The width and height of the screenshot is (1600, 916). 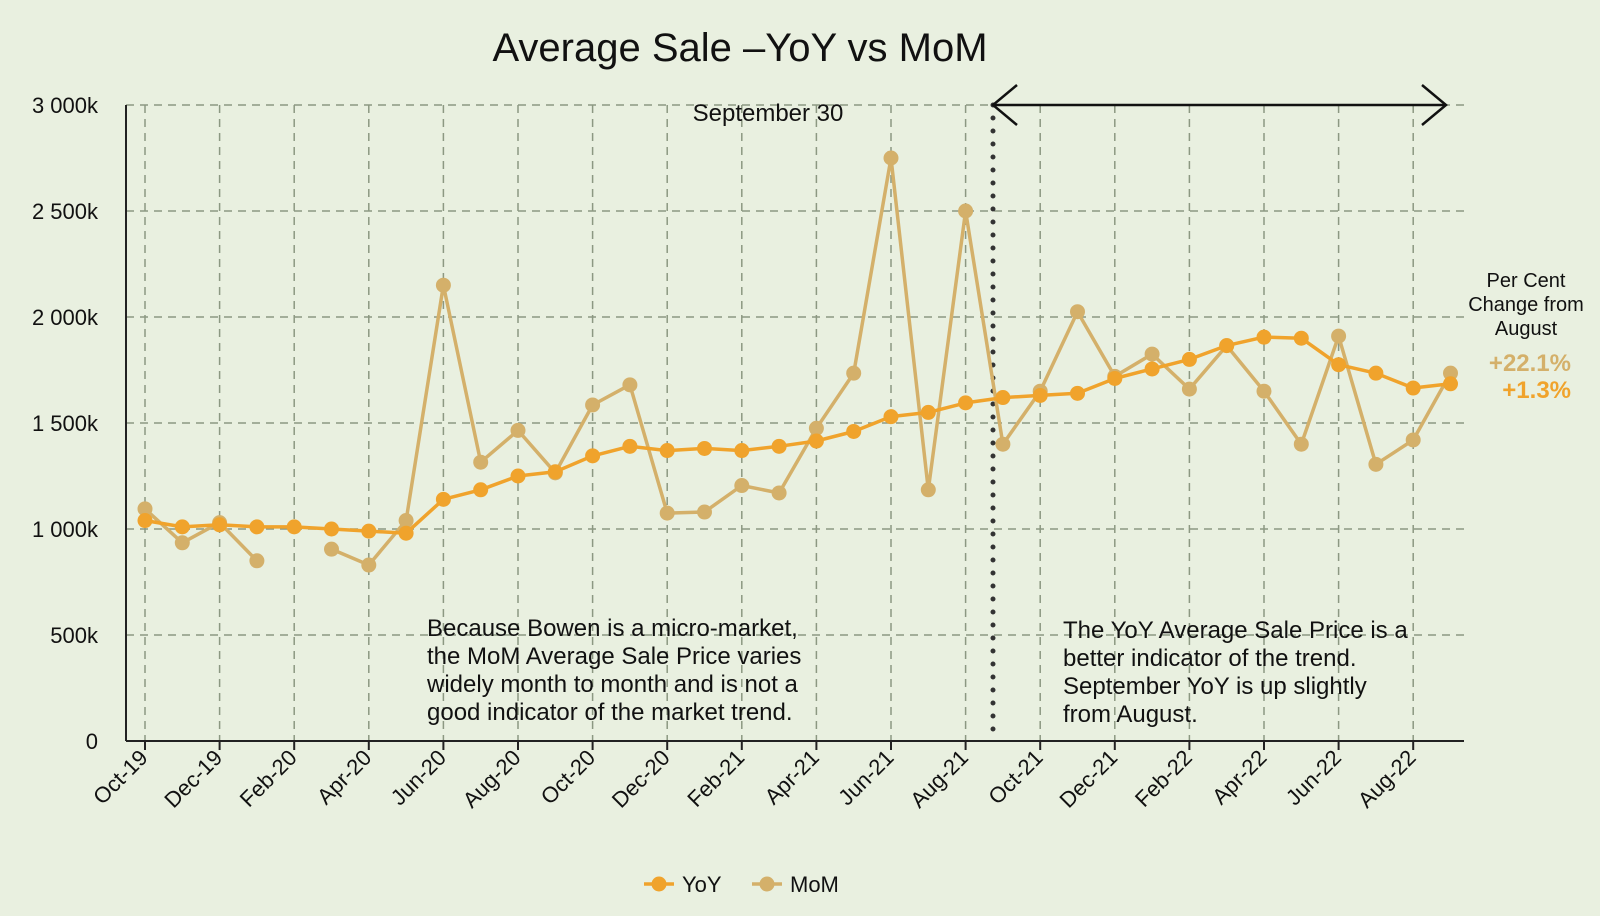 What do you see at coordinates (193, 779) in the screenshot?
I see `x-tick-label: Dec-19` at bounding box center [193, 779].